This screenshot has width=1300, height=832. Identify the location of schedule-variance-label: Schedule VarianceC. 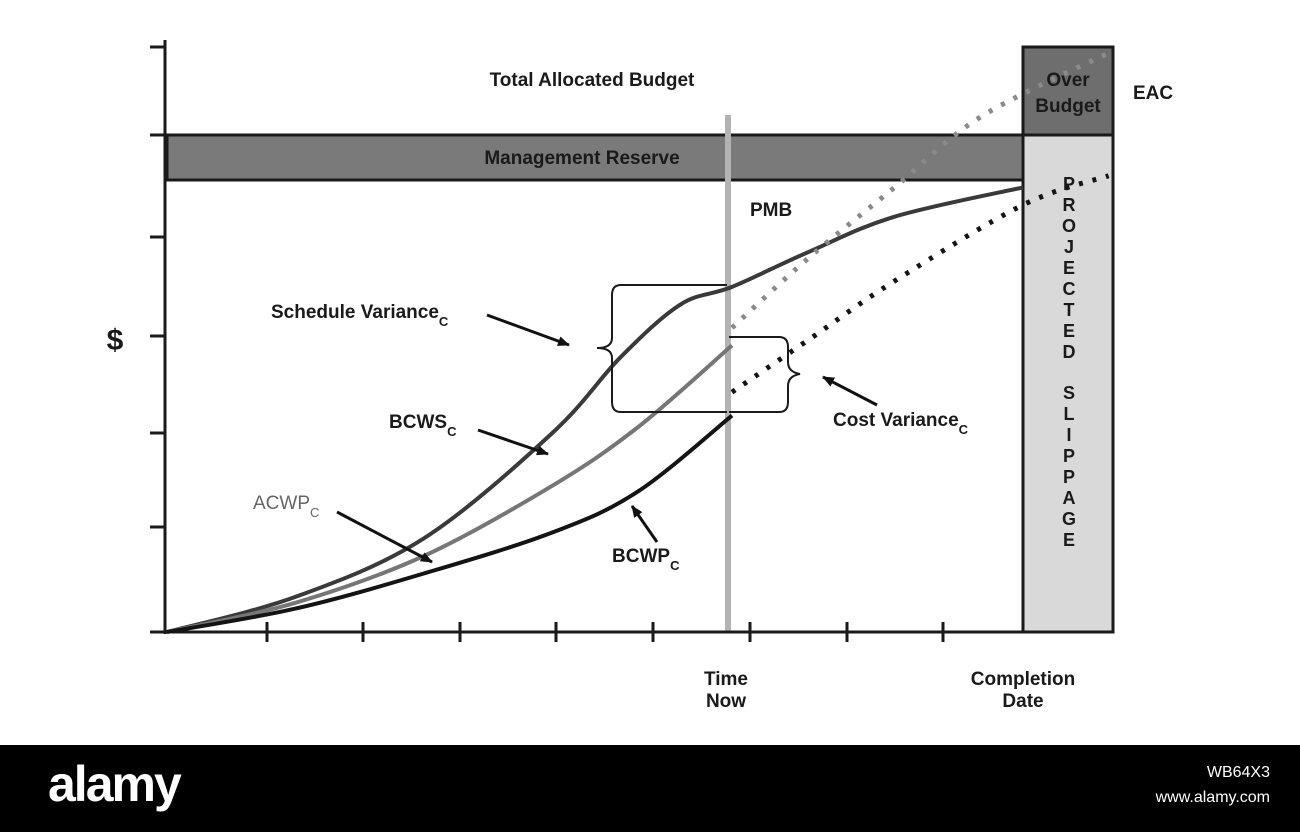
(360, 315).